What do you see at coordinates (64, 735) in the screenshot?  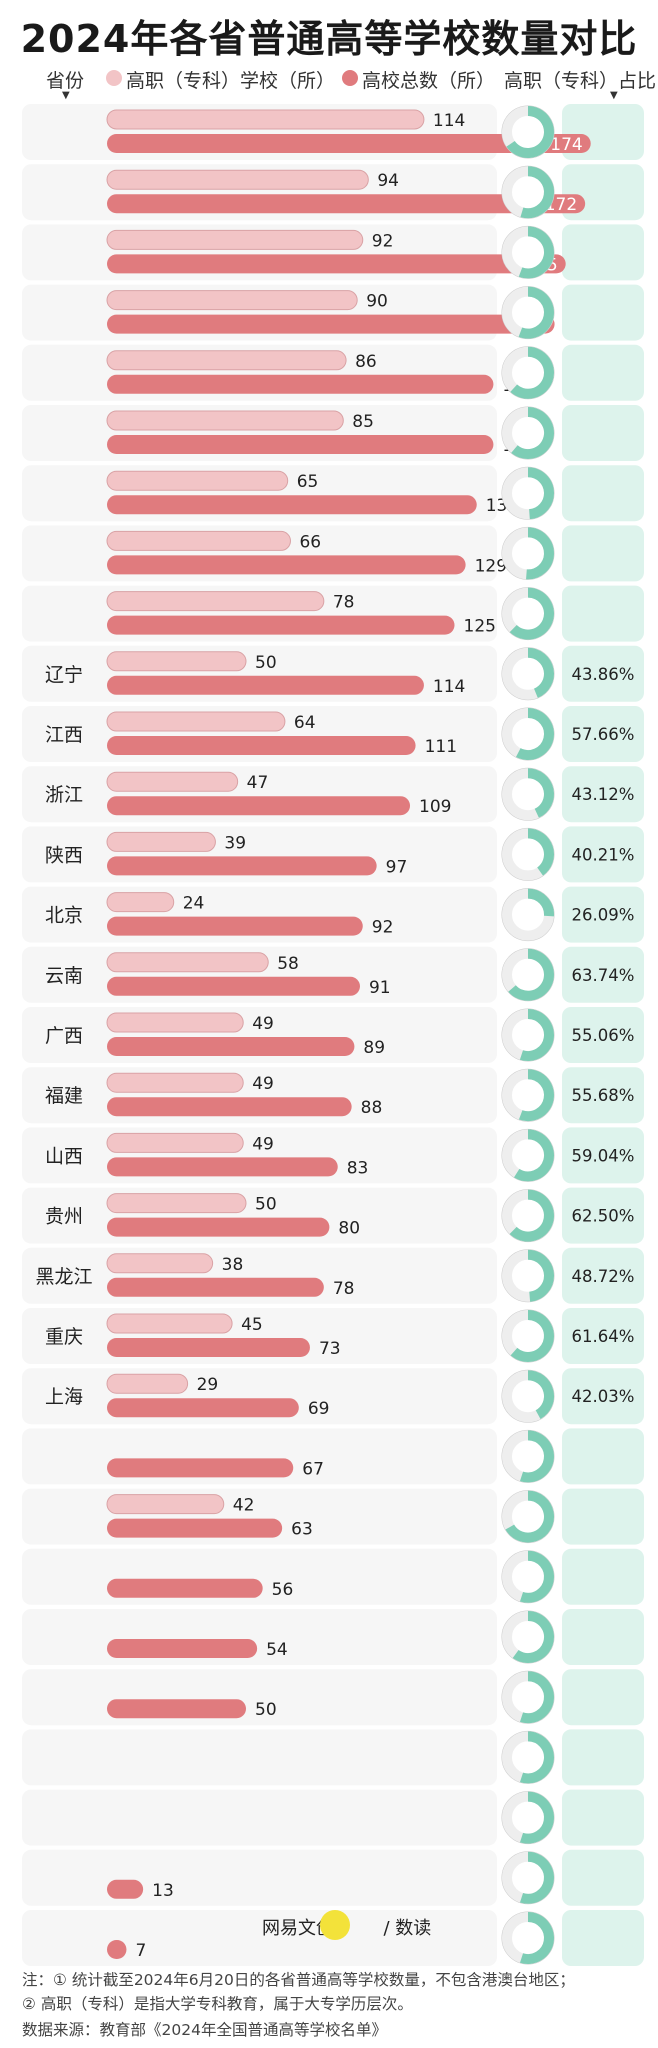 I see `province-label: 江西` at bounding box center [64, 735].